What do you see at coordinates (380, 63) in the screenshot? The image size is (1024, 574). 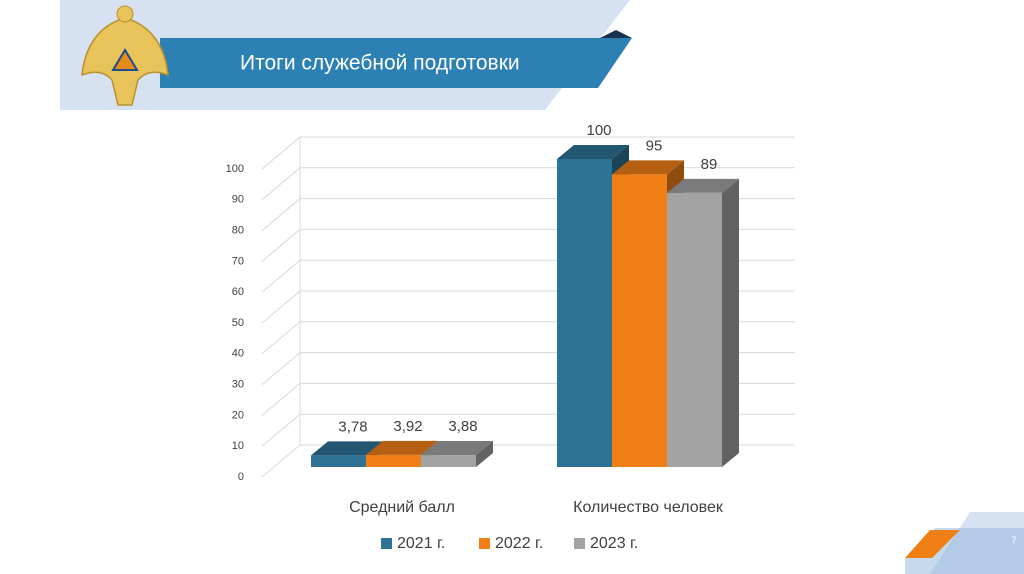 I see `chart-title: Итоги служебной подготовки` at bounding box center [380, 63].